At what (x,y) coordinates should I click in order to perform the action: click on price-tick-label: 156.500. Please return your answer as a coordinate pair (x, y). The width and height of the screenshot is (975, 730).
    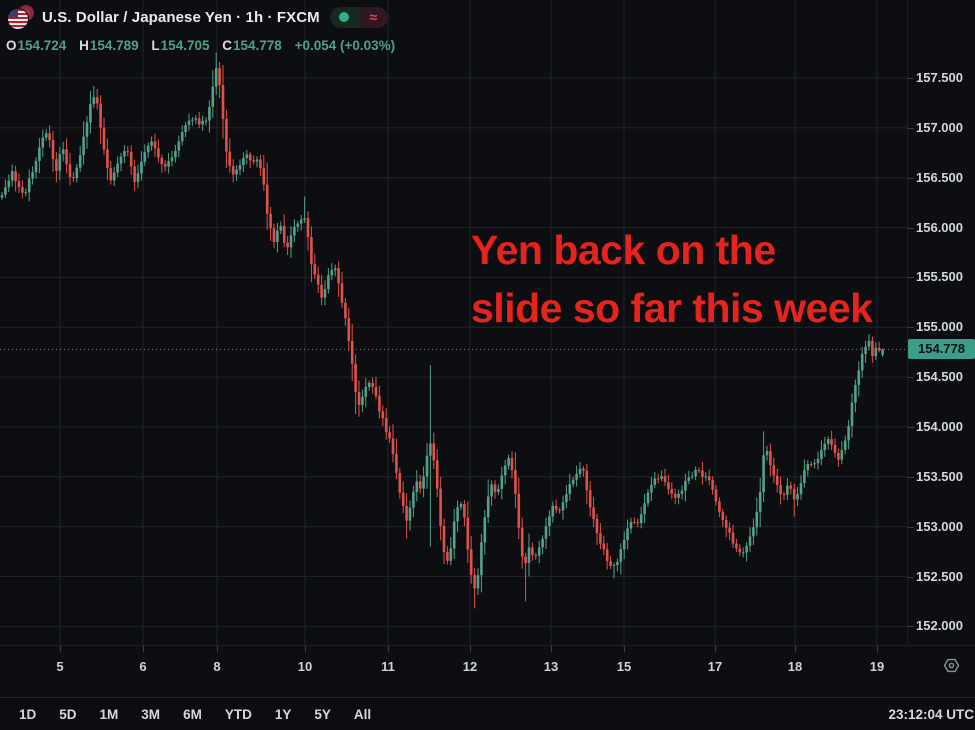
    Looking at the image, I should click on (935, 177).